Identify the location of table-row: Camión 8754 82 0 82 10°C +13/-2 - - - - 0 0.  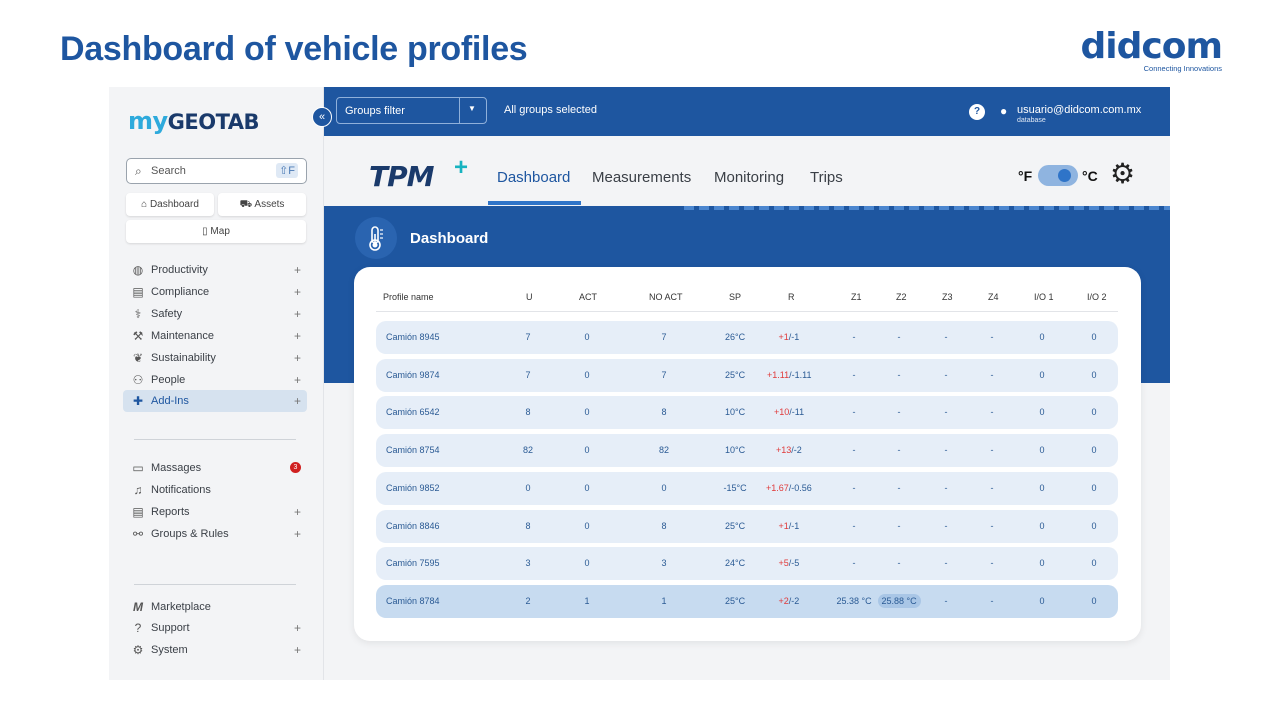
(747, 451).